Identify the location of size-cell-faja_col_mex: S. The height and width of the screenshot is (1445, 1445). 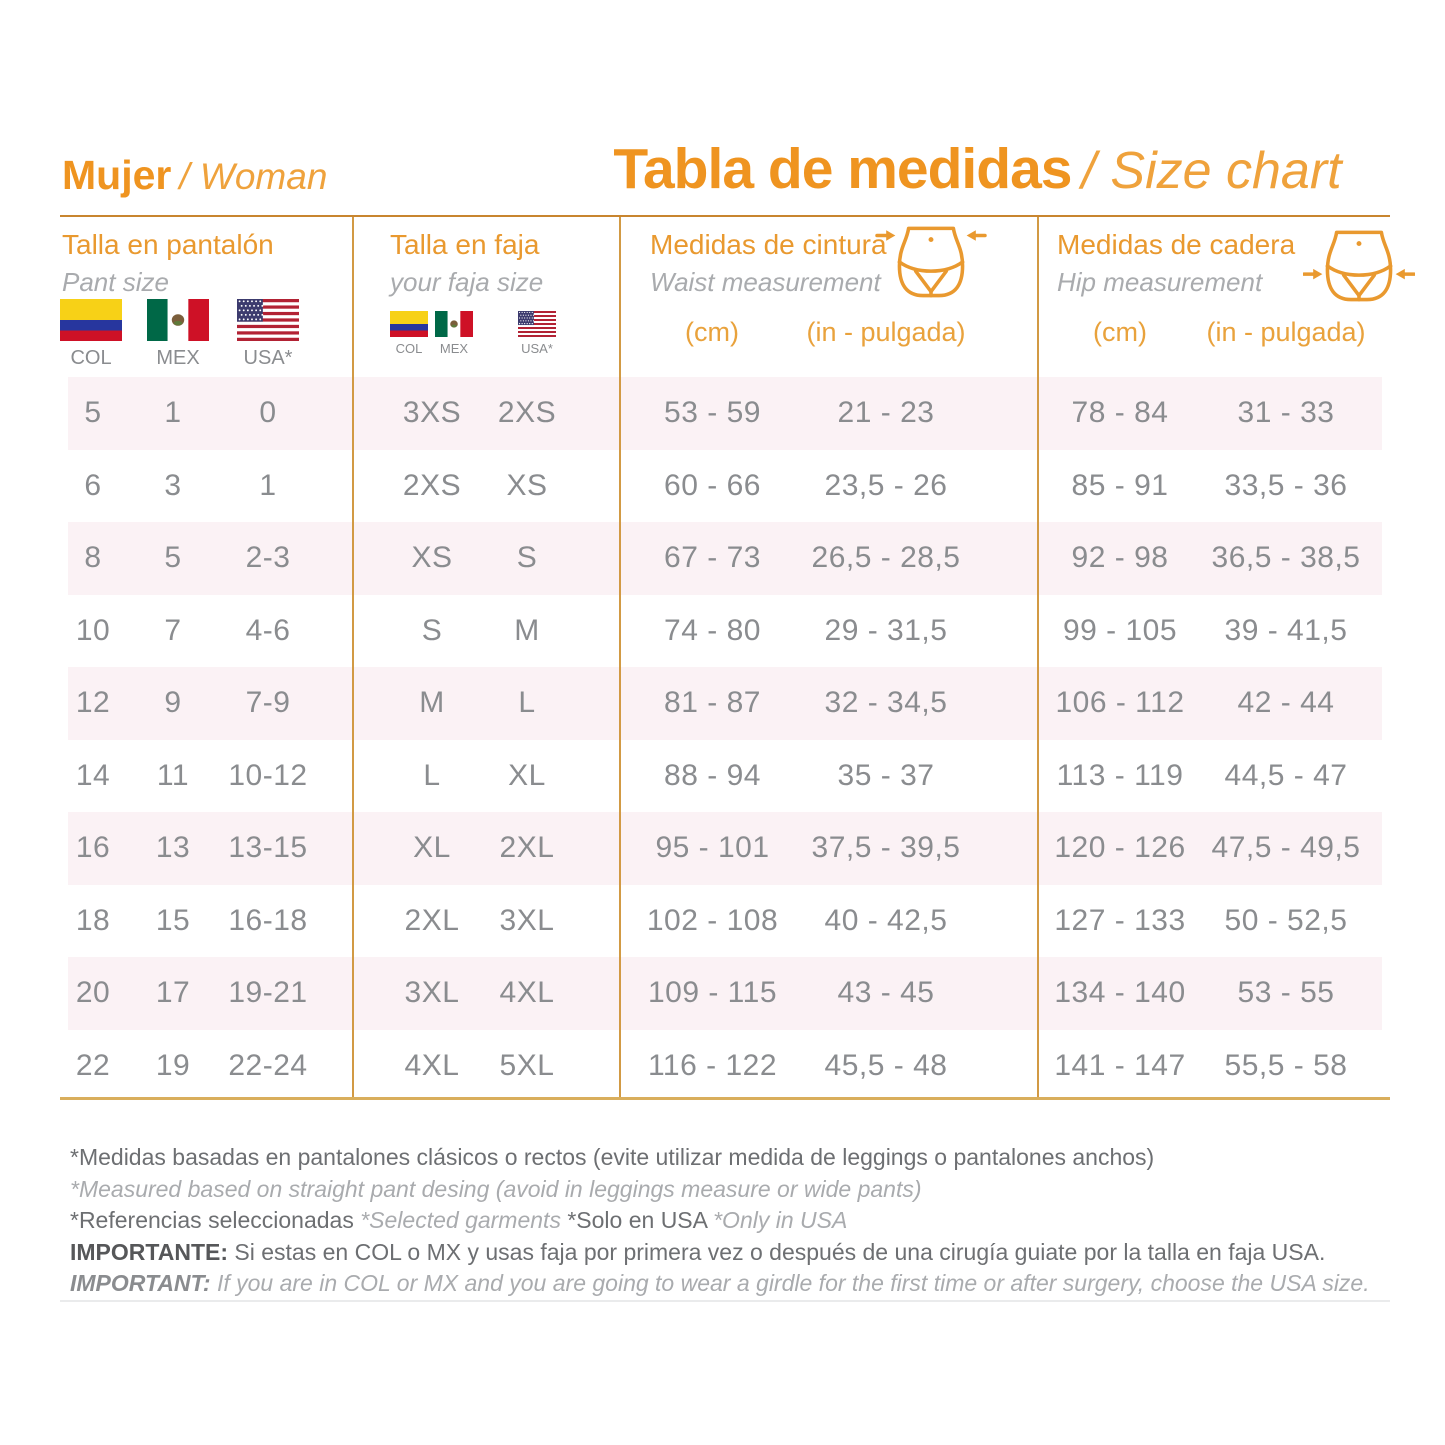
(432, 630).